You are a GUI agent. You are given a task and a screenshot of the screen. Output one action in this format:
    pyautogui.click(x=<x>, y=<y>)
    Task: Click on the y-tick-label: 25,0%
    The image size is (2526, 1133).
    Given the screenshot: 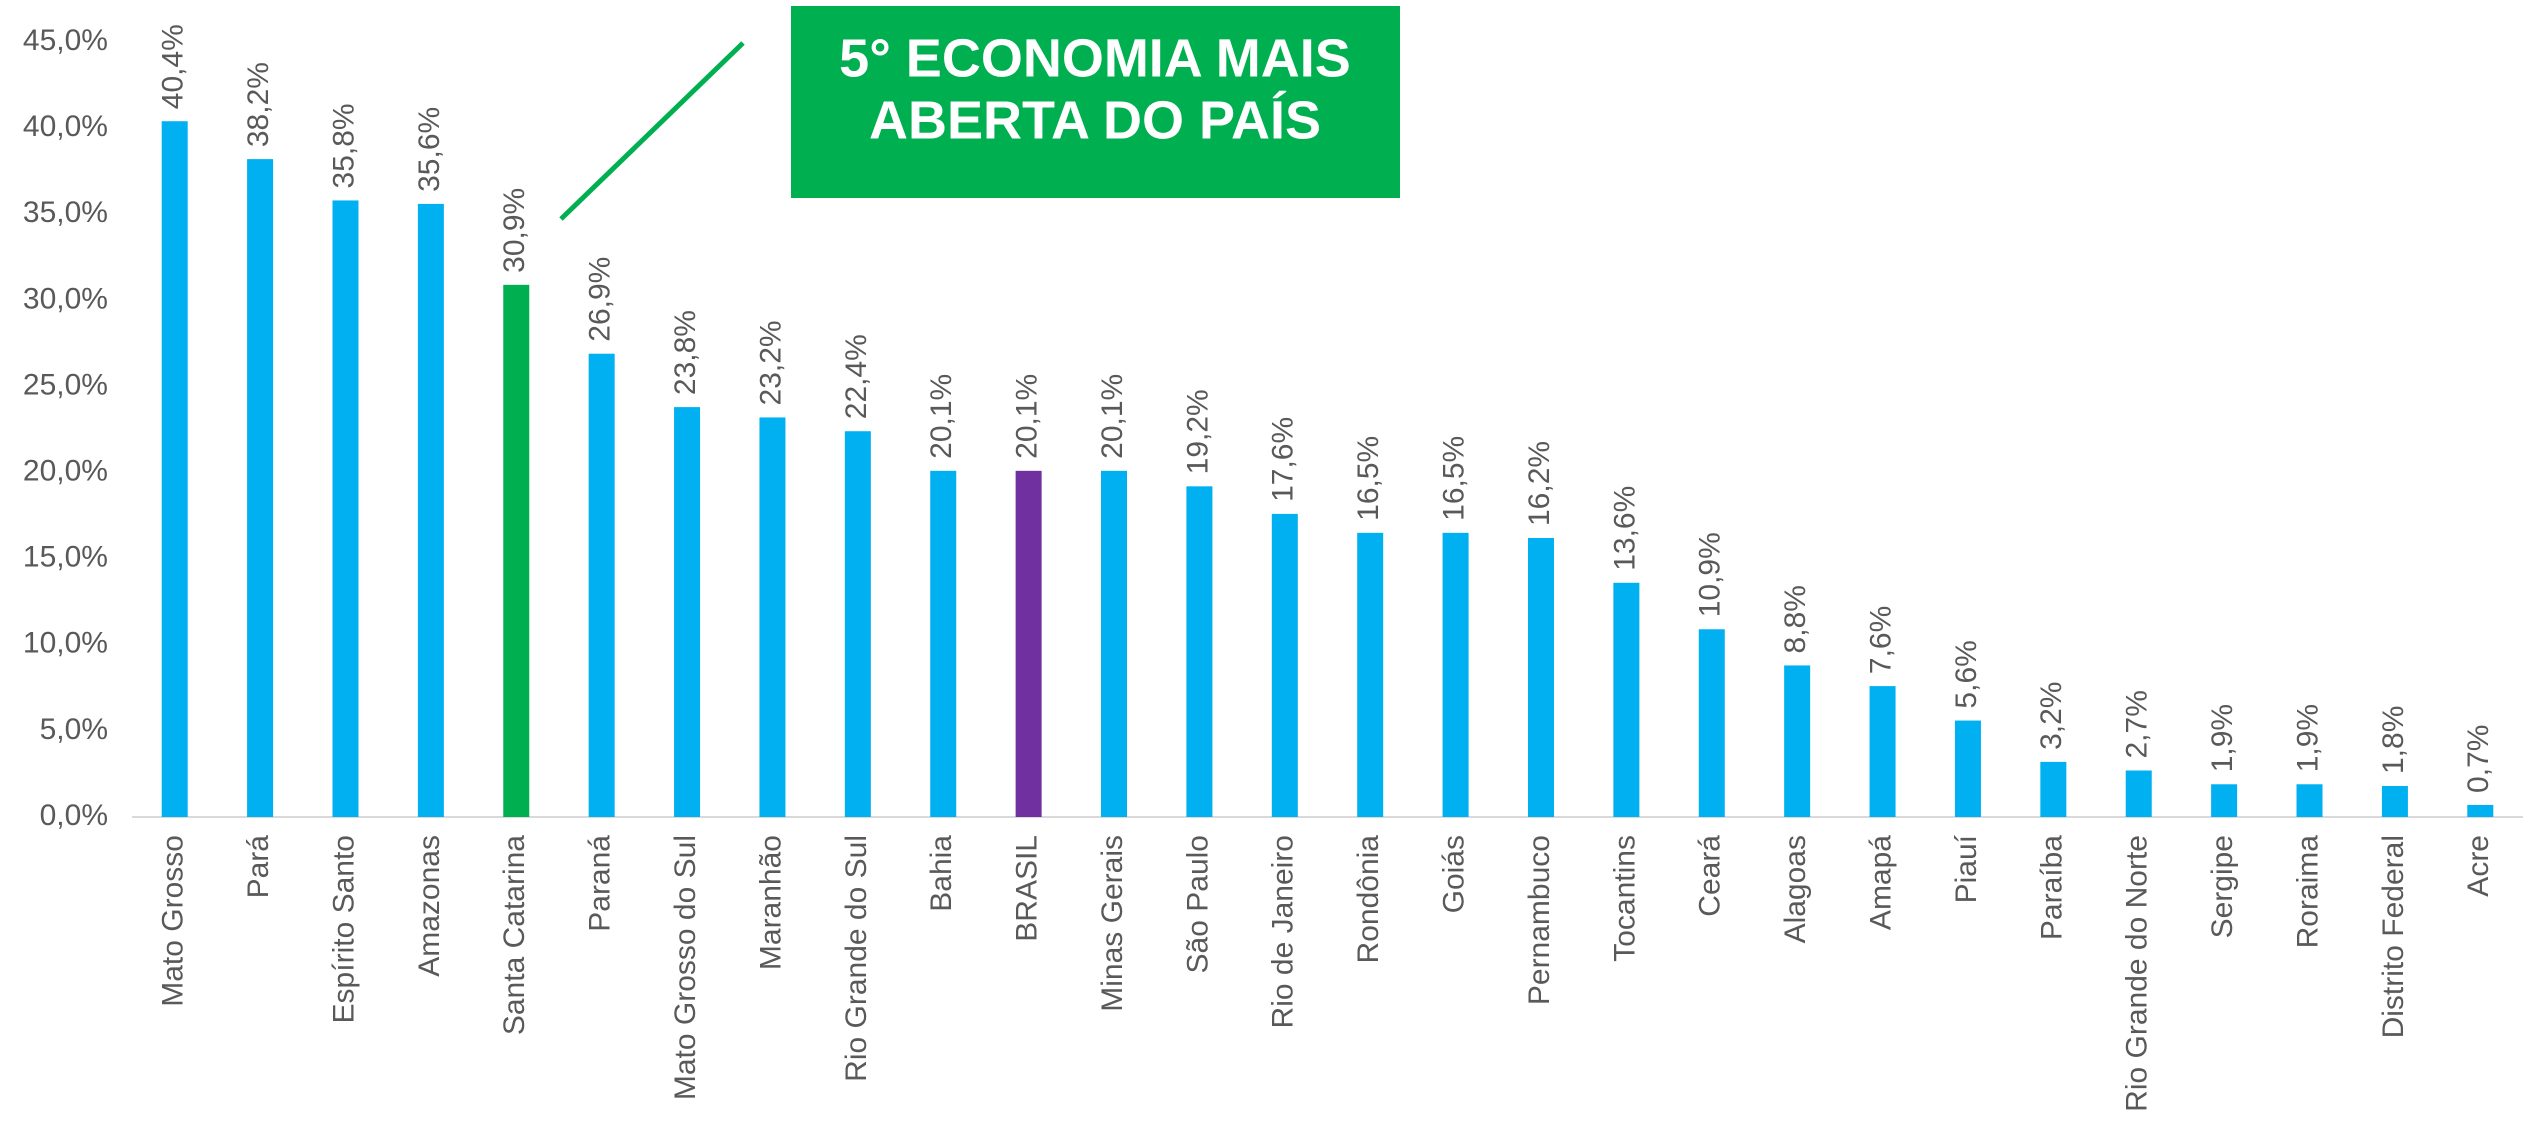 What is the action you would take?
    pyautogui.click(x=65, y=384)
    